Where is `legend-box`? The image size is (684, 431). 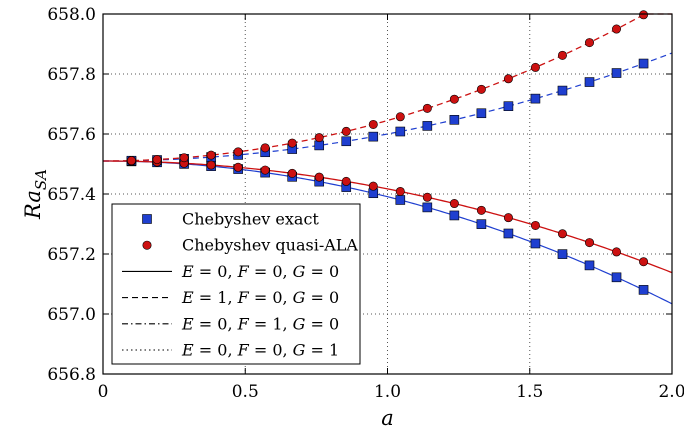 legend-box is located at coordinates (236, 284).